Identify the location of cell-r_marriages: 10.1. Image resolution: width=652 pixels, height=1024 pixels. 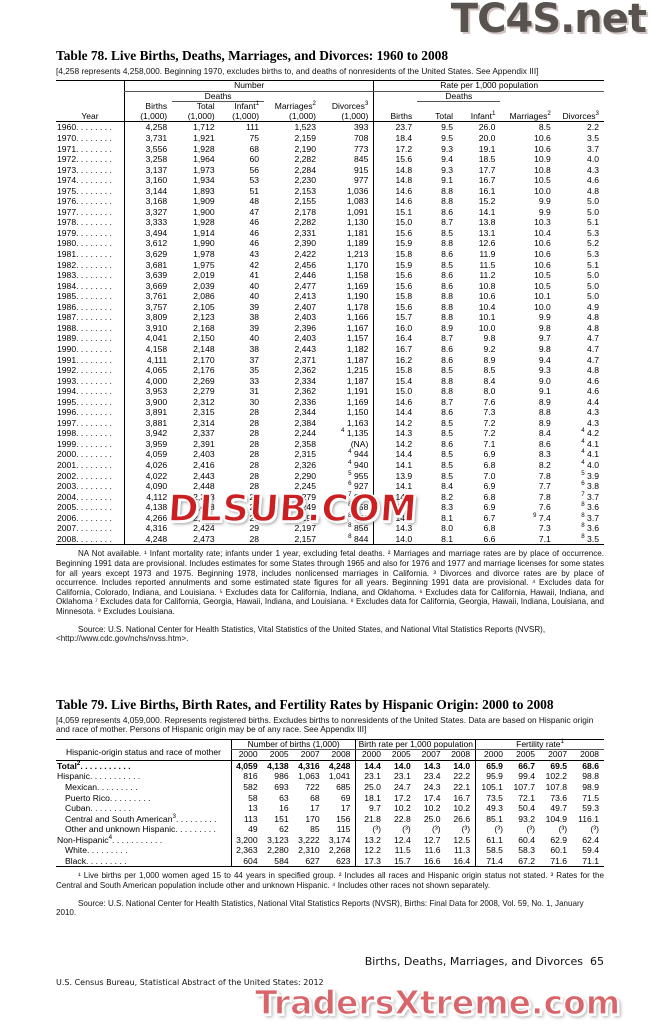
(542, 296).